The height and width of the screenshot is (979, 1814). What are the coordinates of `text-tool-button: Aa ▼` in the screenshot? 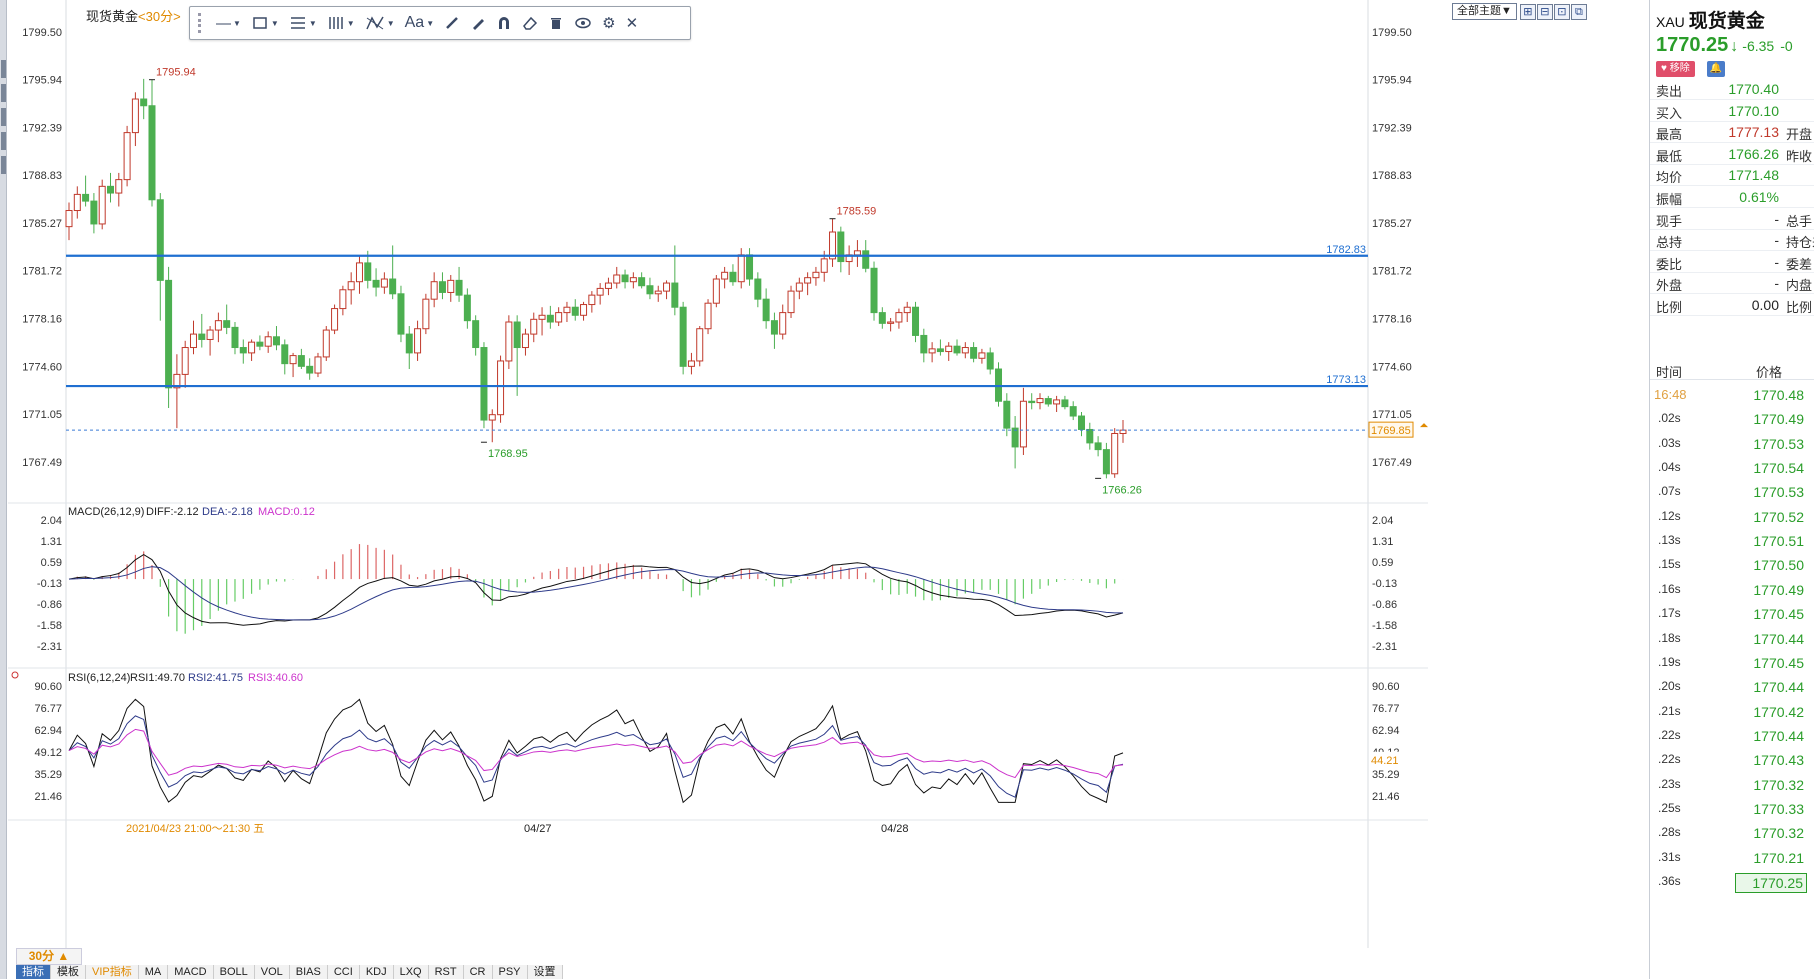 It's located at (420, 23).